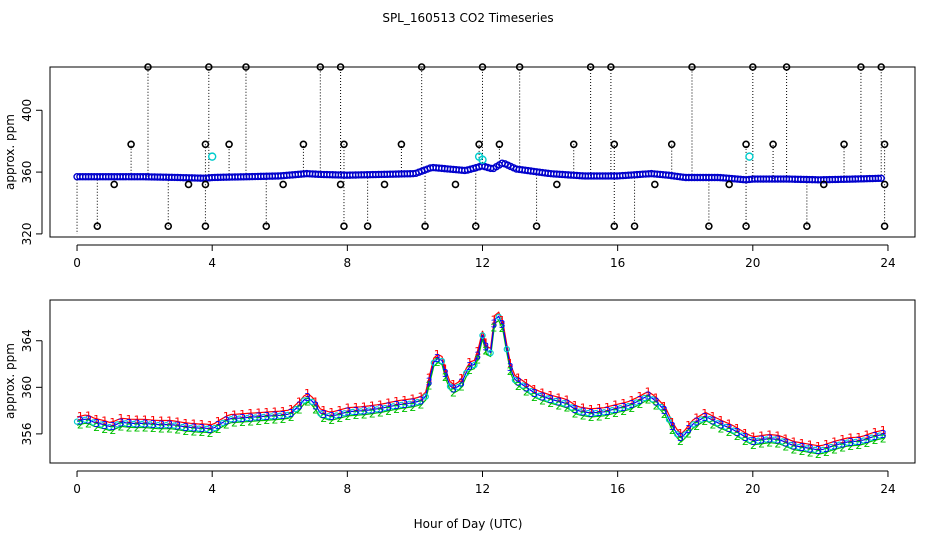  What do you see at coordinates (878, 178) in the screenshot?
I see `top-point` at bounding box center [878, 178].